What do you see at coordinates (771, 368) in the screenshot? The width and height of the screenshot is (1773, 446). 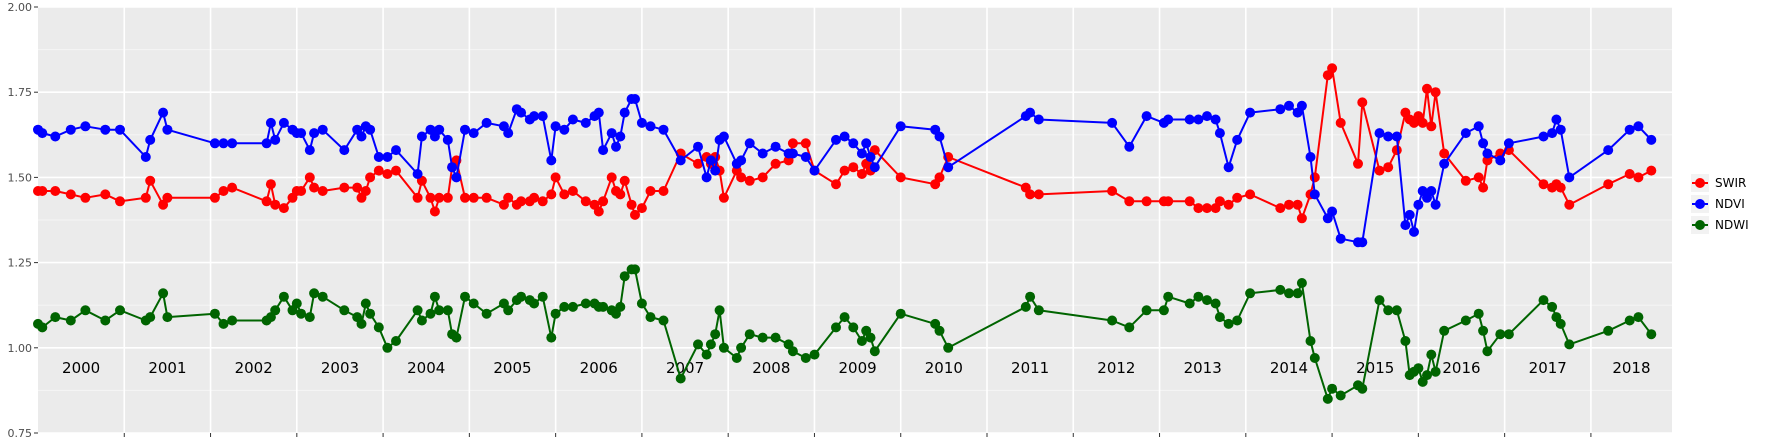 I see `year-label: 2008` at bounding box center [771, 368].